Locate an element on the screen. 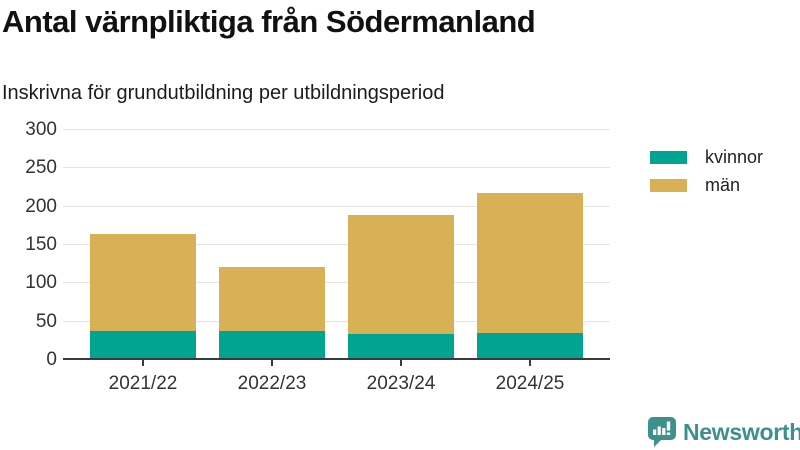 Image resolution: width=800 pixels, height=450 pixels. y-axis-tick-label: 0 is located at coordinates (51, 359).